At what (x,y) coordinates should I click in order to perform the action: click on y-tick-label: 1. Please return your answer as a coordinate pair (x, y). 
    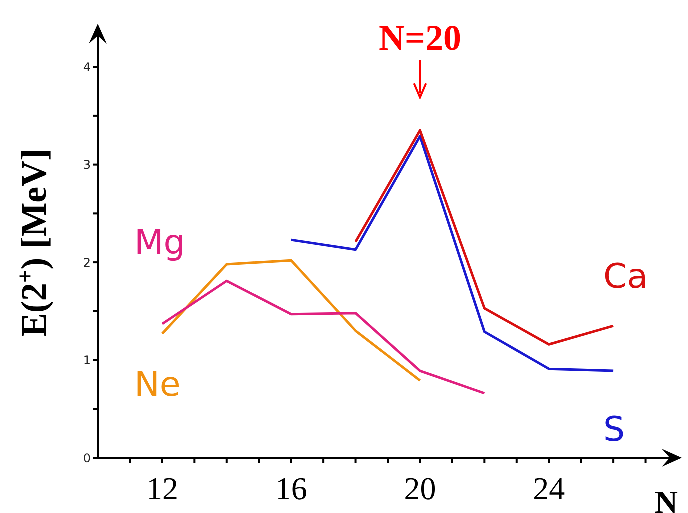
    Looking at the image, I should click on (87, 361).